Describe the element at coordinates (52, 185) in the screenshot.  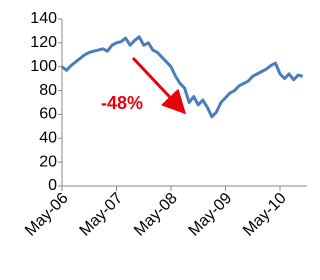
I see `y-tick-label: 0` at that location.